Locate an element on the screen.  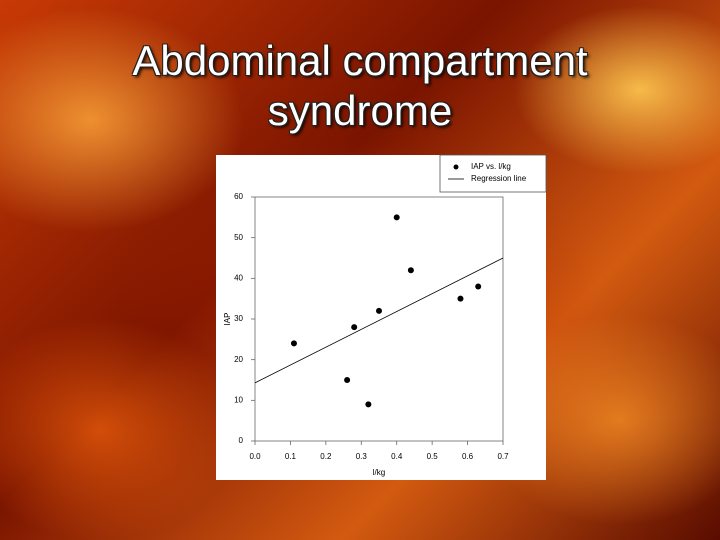
x-tick-label: 0.1 is located at coordinates (291, 456).